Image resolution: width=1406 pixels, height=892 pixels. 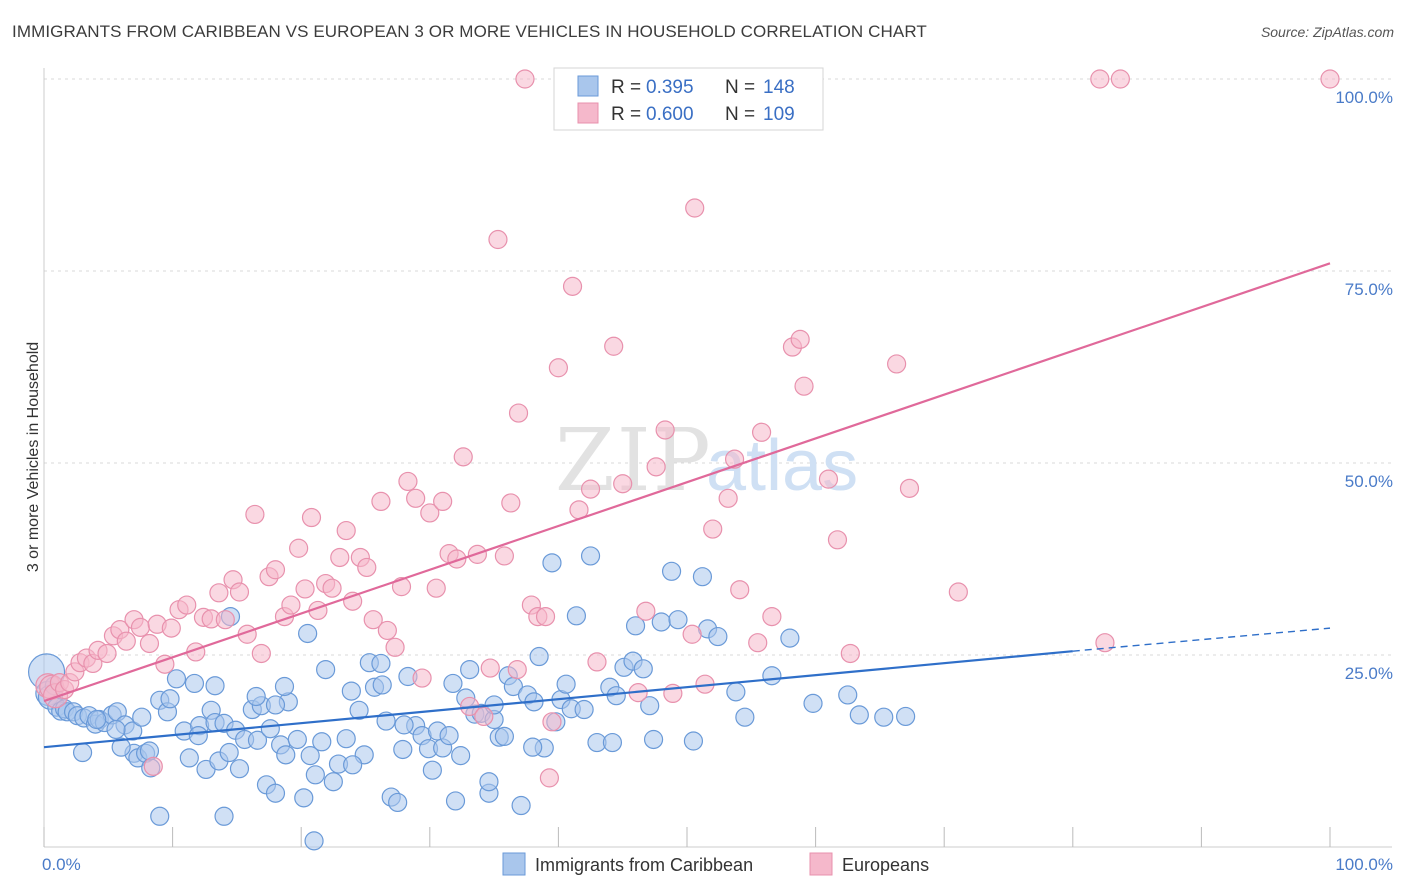 I want to click on legend-r-value-pink: 0.600, so click(x=670, y=114).